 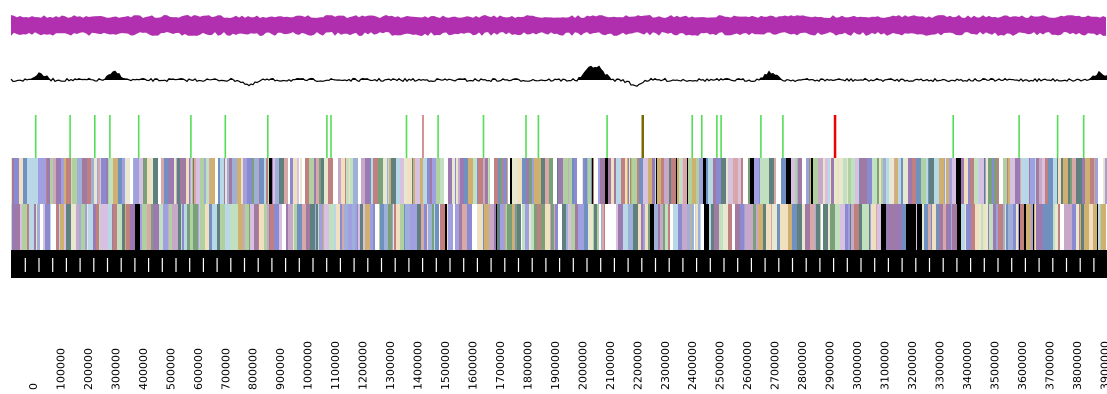 I want to click on gc-skew-band, so click(x=558, y=25).